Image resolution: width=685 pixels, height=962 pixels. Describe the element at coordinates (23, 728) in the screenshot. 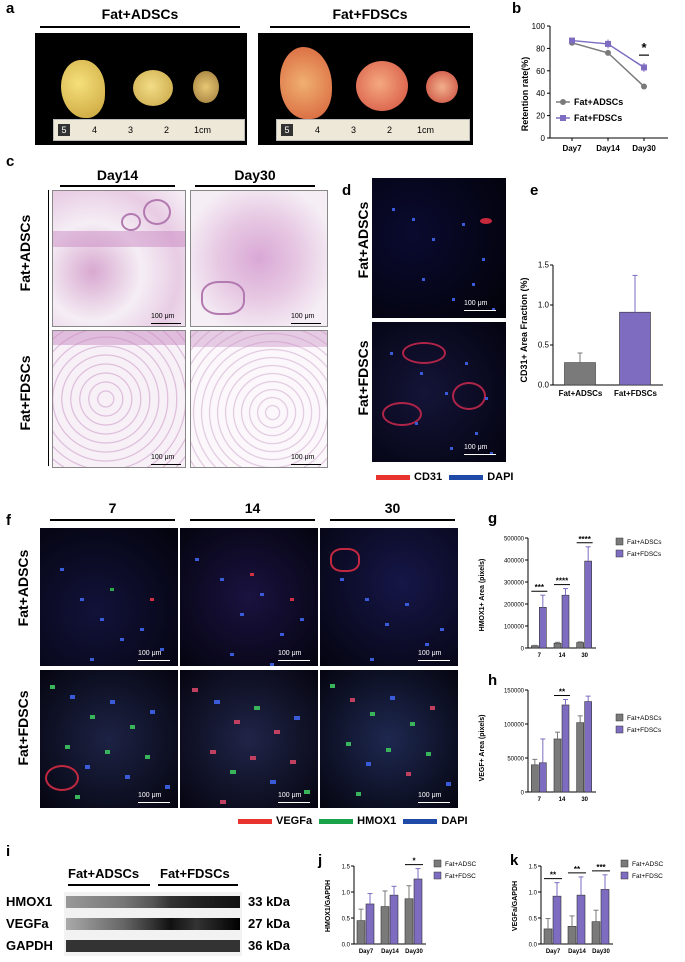

I see `row-label-fdscs-f: Fat+FDSCs` at that location.